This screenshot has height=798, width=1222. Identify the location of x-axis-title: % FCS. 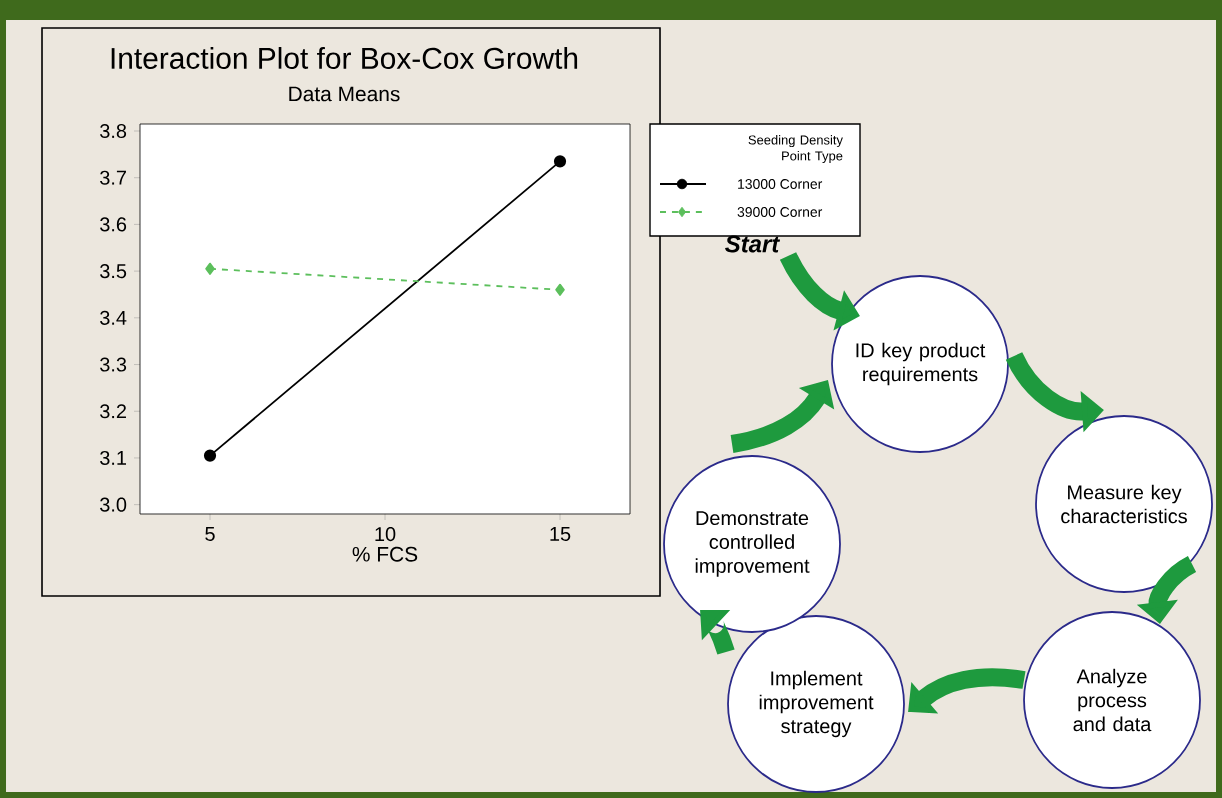
(385, 554).